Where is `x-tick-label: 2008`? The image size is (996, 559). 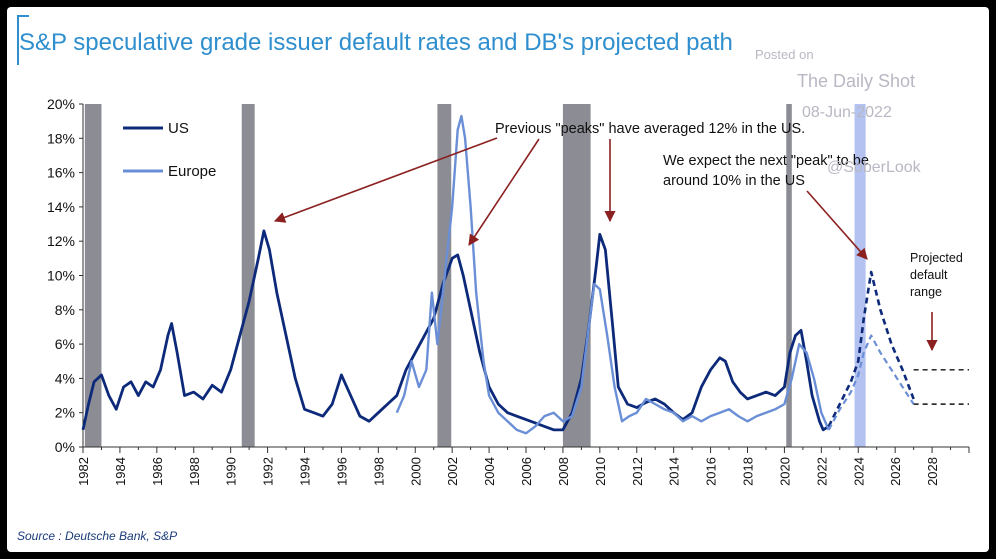 x-tick-label: 2008 is located at coordinates (563, 471).